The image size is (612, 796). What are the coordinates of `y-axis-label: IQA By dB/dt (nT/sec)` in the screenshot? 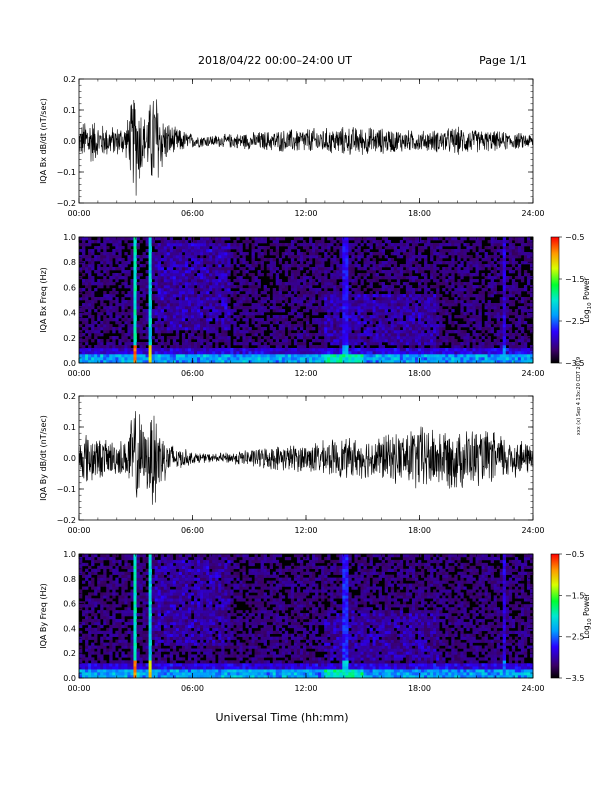 It's located at (43, 458).